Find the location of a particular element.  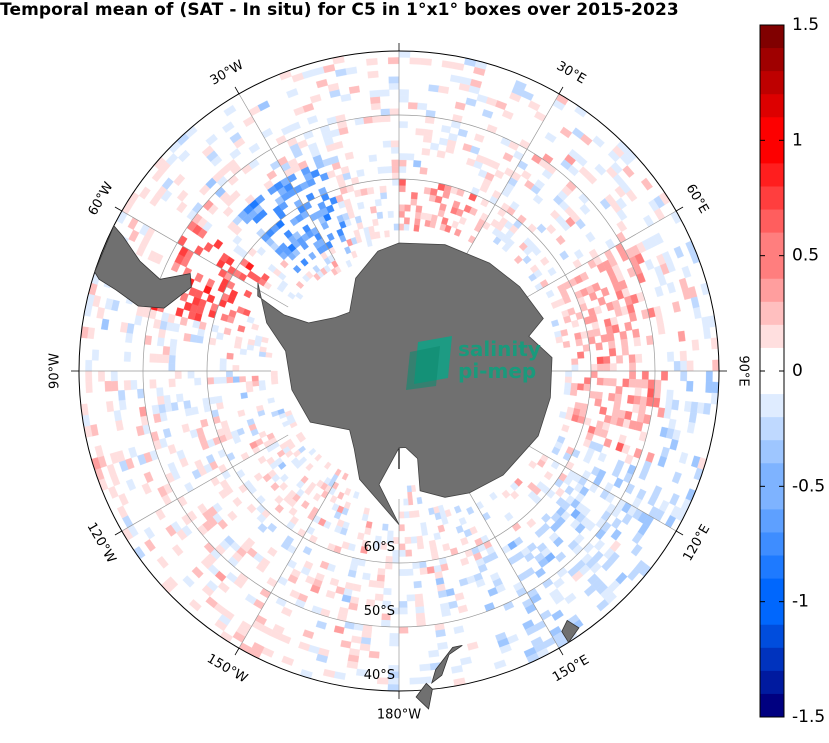

colorbar-tick-label: 0.5 is located at coordinates (805, 256).